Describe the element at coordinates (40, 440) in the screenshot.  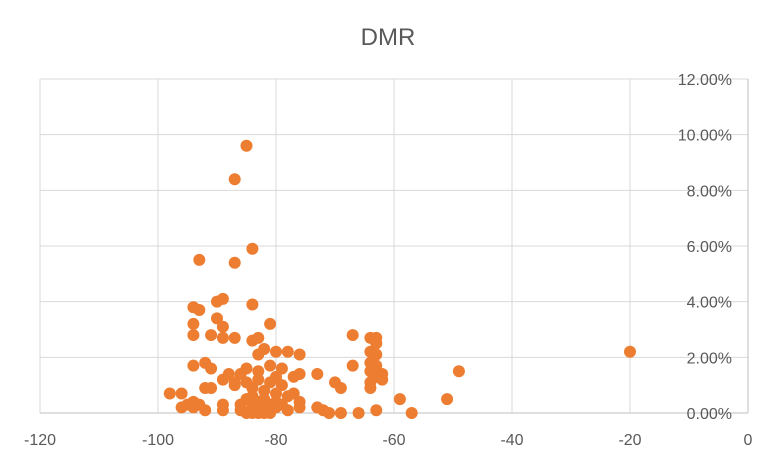
I see `x-tick-label: -120` at that location.